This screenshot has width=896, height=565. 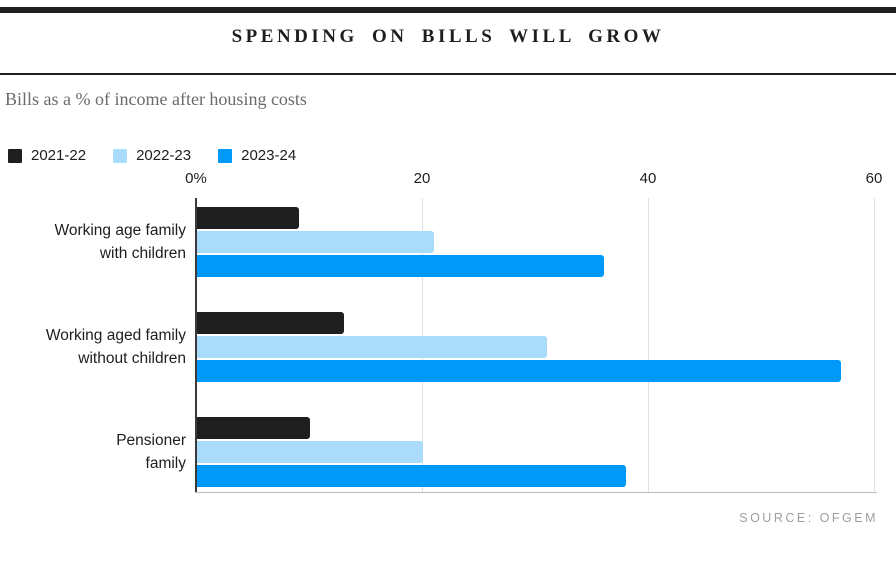 I want to click on x-tick-0%: 0%, so click(x=196, y=178).